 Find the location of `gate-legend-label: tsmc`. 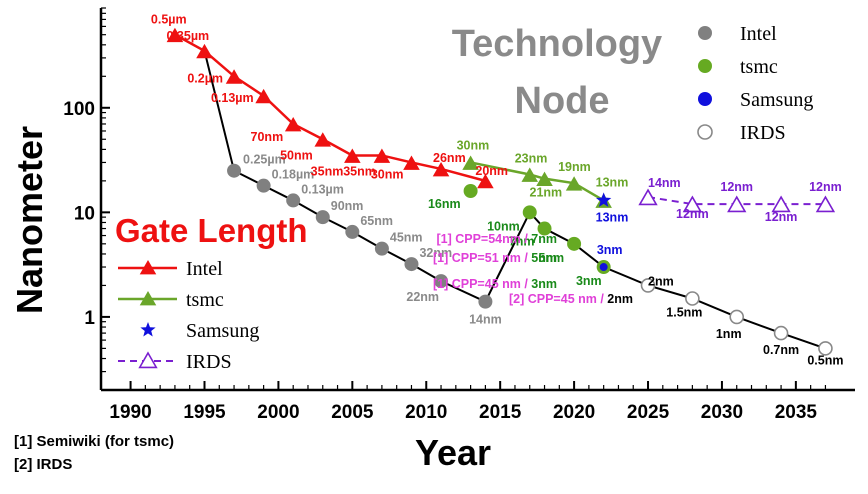

gate-legend-label: tsmc is located at coordinates (205, 300).